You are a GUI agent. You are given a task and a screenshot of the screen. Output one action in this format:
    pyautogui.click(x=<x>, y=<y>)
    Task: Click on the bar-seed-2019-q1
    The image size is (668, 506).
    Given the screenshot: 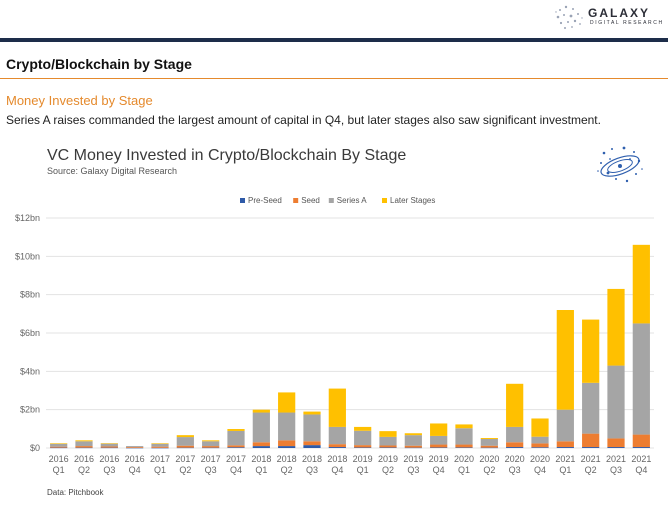 What is the action you would take?
    pyautogui.click(x=363, y=446)
    